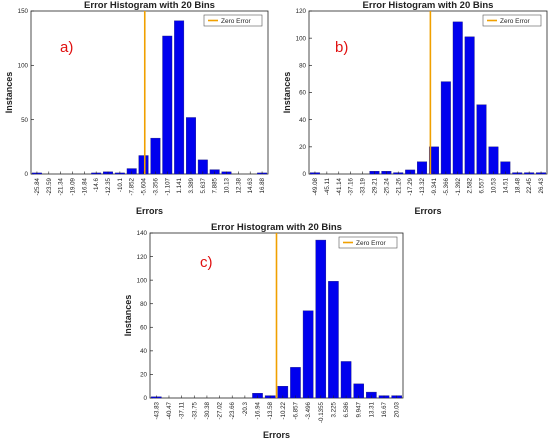 Image resolution: width=550 pixels, height=438 pixels. What do you see at coordinates (238, 185) in the screenshot?
I see `x-tick-label: 12.38` at bounding box center [238, 185].